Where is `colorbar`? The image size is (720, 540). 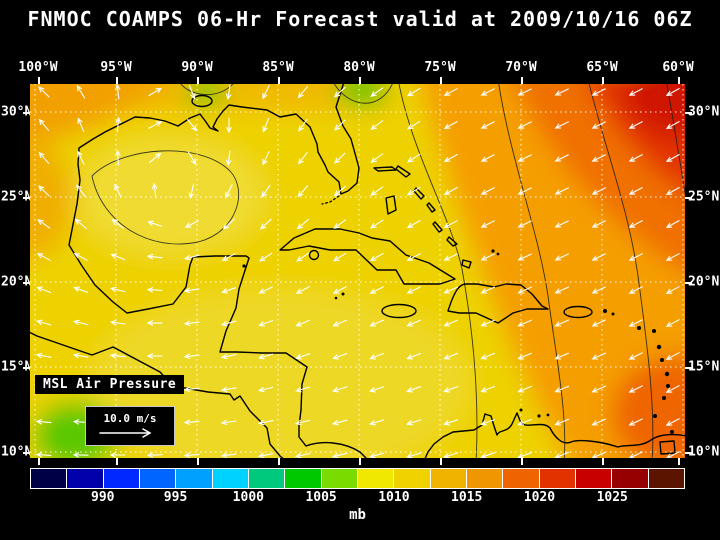 colorbar is located at coordinates (357, 478).